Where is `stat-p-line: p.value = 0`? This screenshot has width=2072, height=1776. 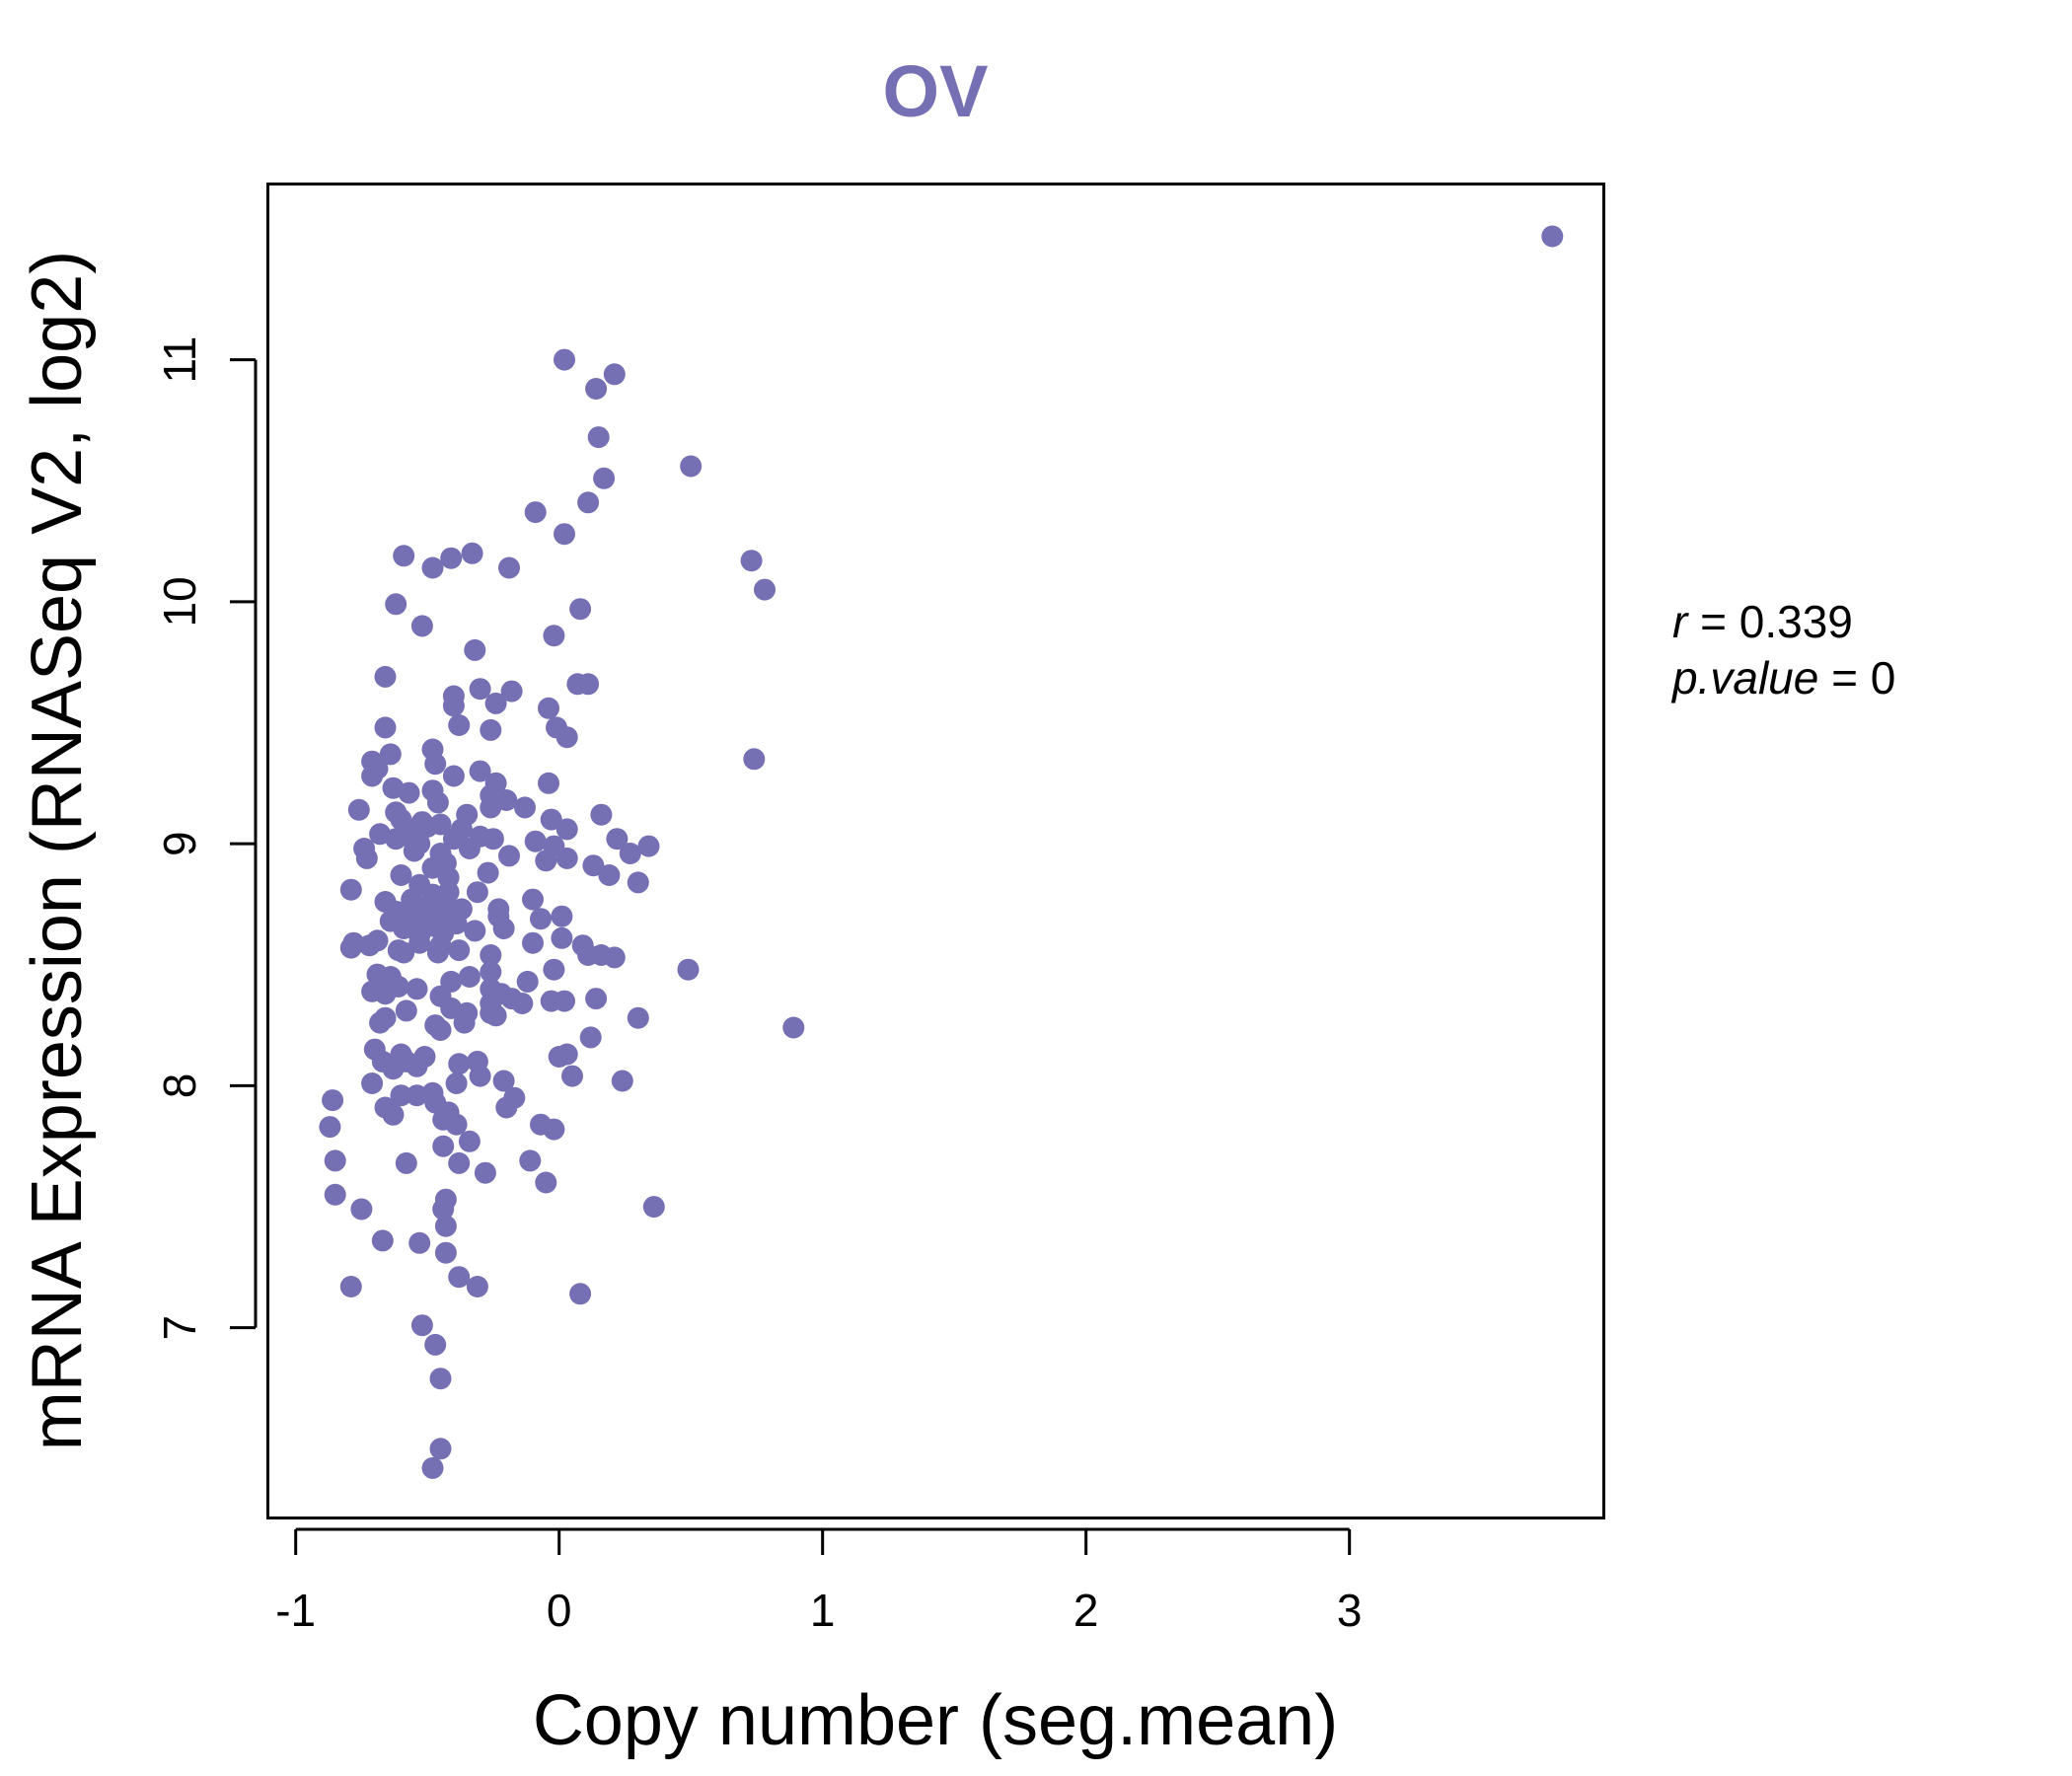 stat-p-line: p.value = 0 is located at coordinates (1783, 677).